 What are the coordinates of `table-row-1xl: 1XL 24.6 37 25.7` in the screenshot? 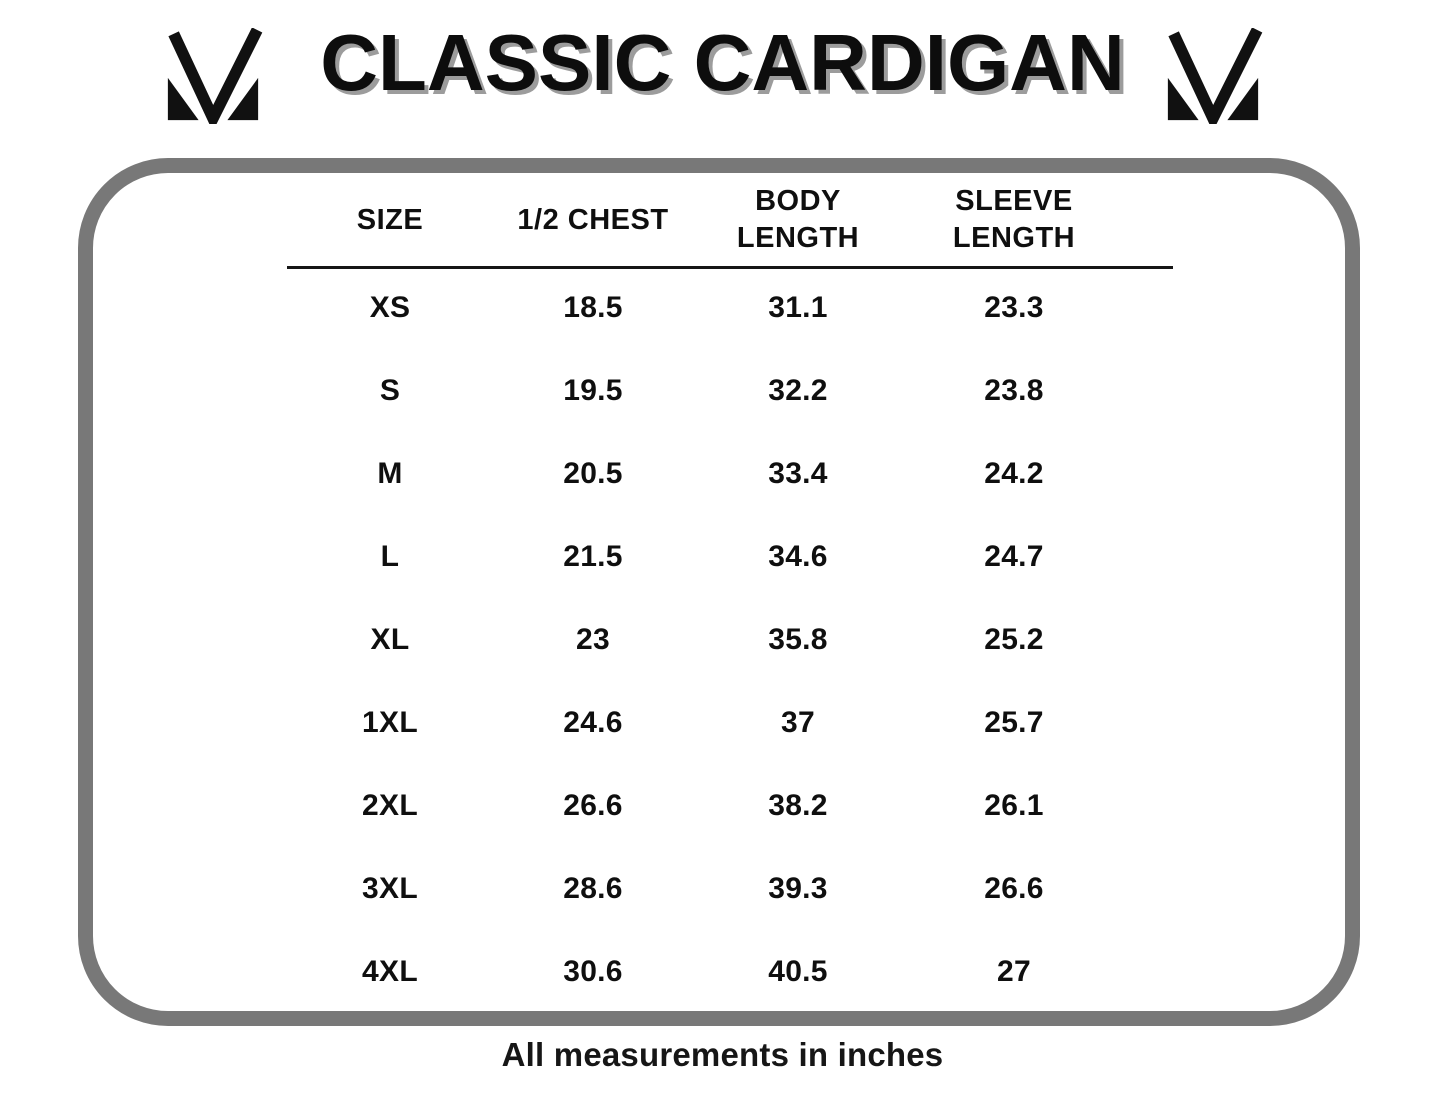 It's located at (730, 722).